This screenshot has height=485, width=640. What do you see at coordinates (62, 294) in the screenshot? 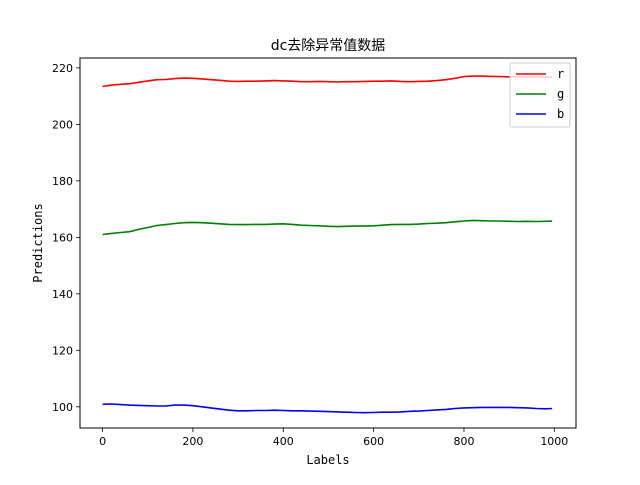
I see `y-tick-label: 140` at bounding box center [62, 294].